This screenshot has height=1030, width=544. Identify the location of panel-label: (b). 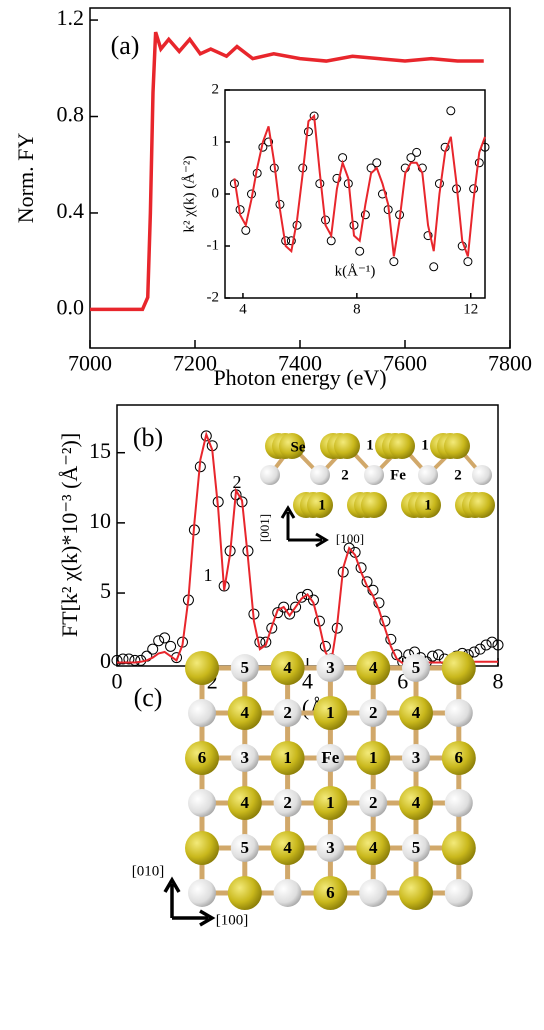
(148, 437).